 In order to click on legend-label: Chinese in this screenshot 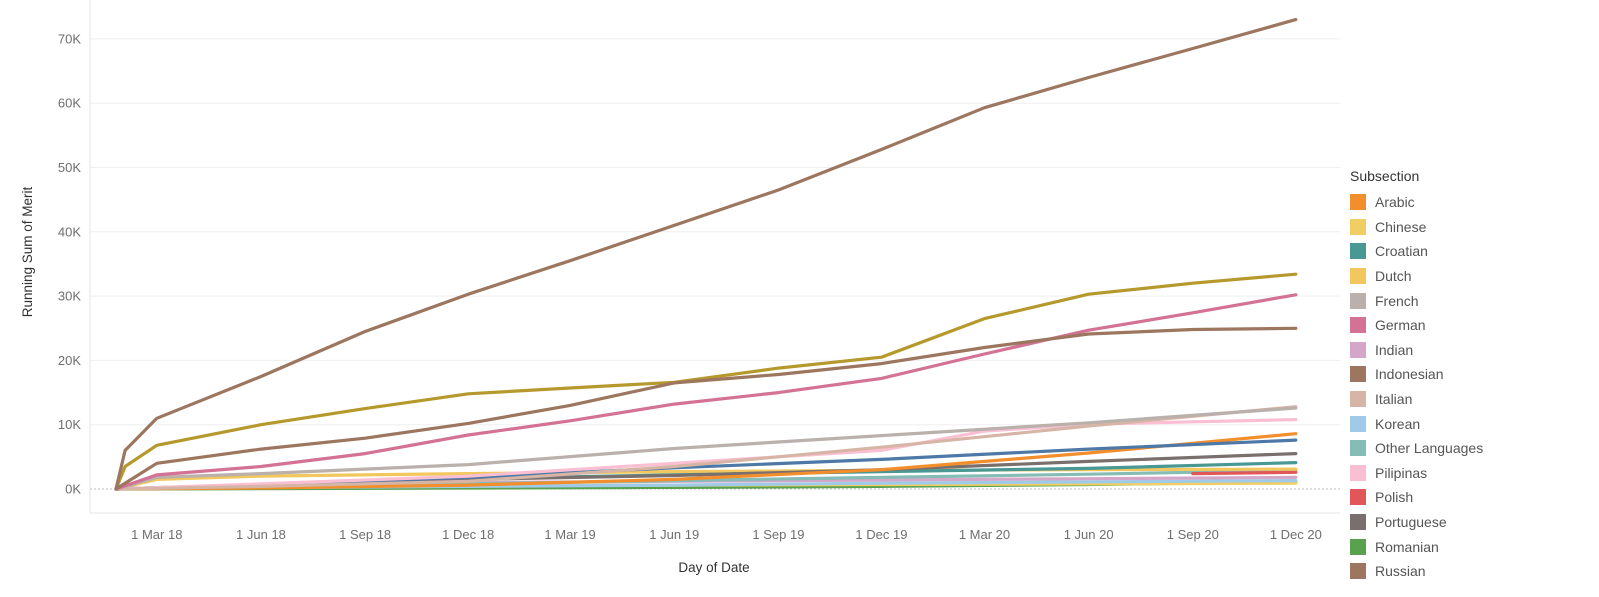, I will do `click(1401, 226)`.